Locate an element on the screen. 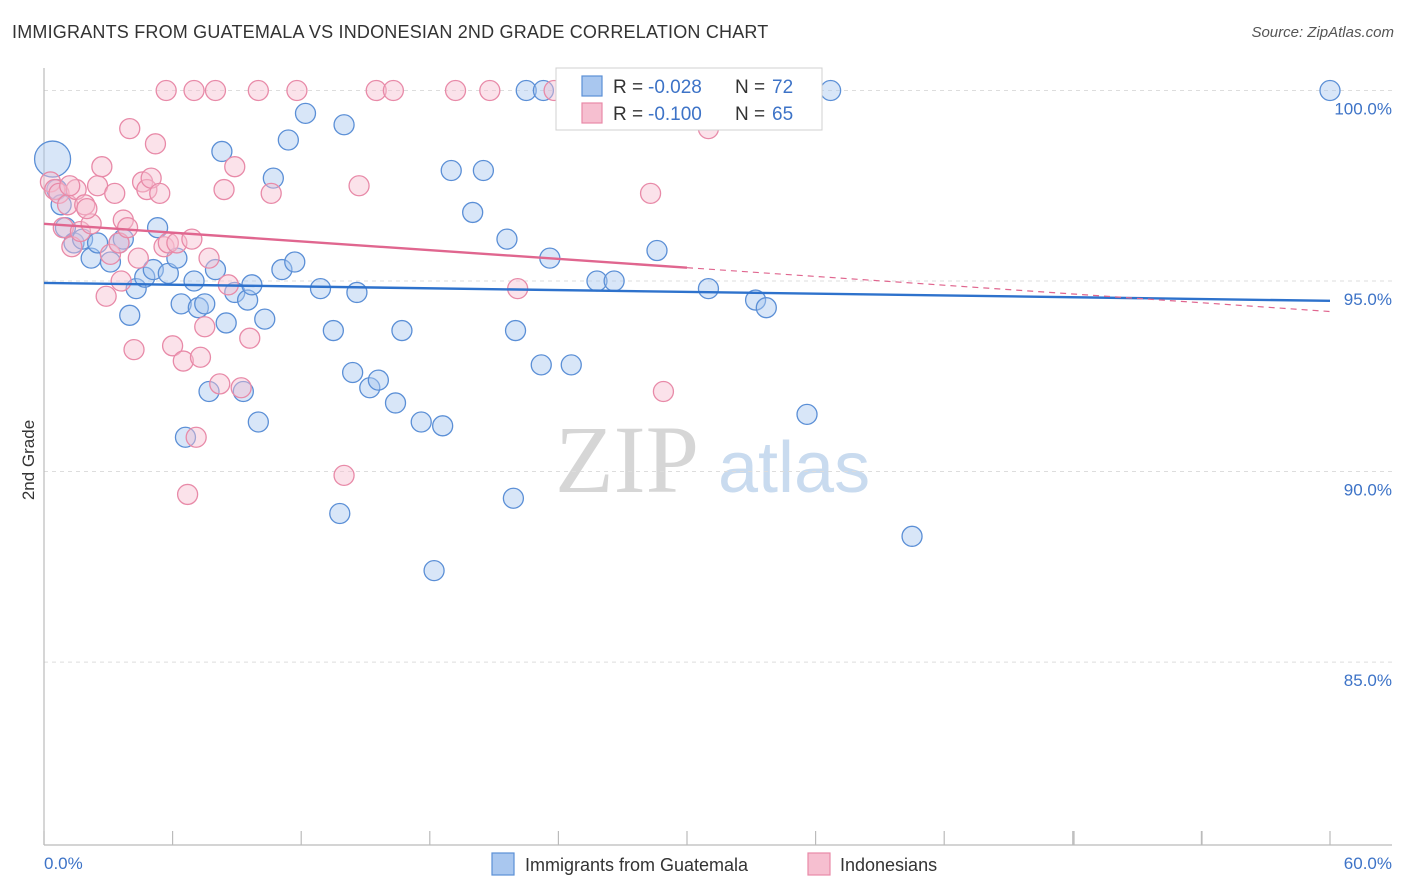 This screenshot has height=892, width=1406. legend-n-value-1: 72 is located at coordinates (782, 87).